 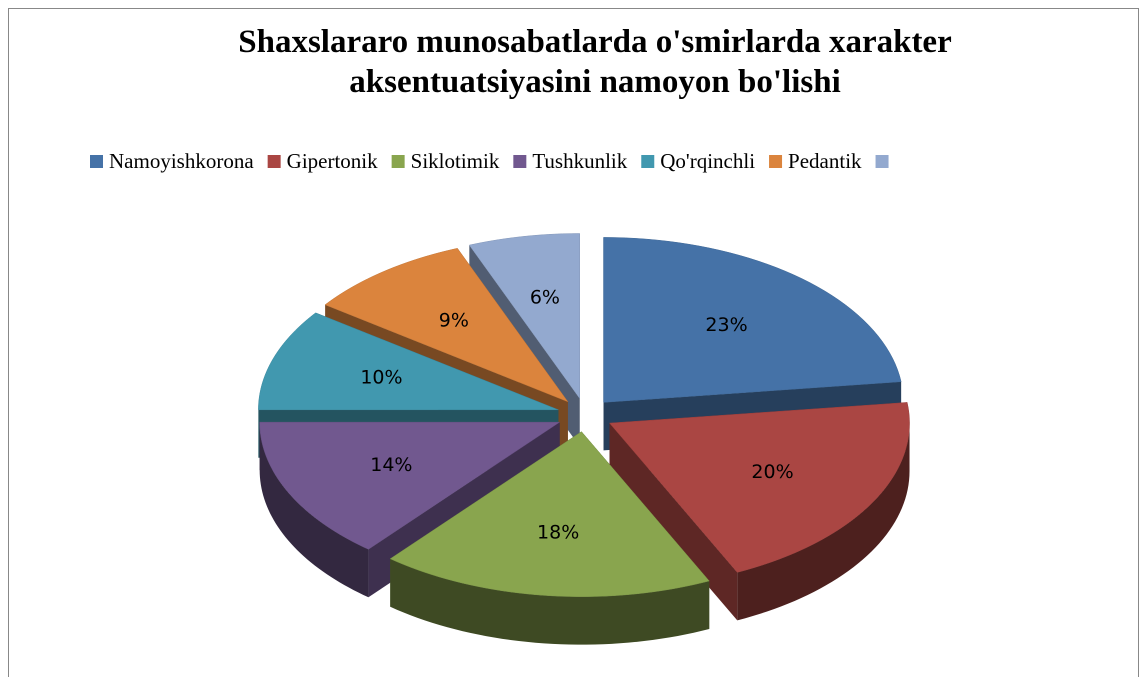 What do you see at coordinates (772, 472) in the screenshot?
I see `data-label: 20%` at bounding box center [772, 472].